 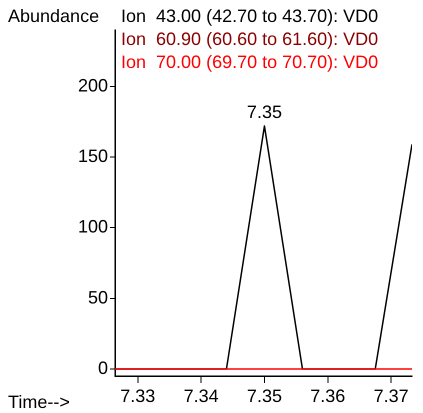 I want to click on y-tick-label: 200, so click(x=93, y=85).